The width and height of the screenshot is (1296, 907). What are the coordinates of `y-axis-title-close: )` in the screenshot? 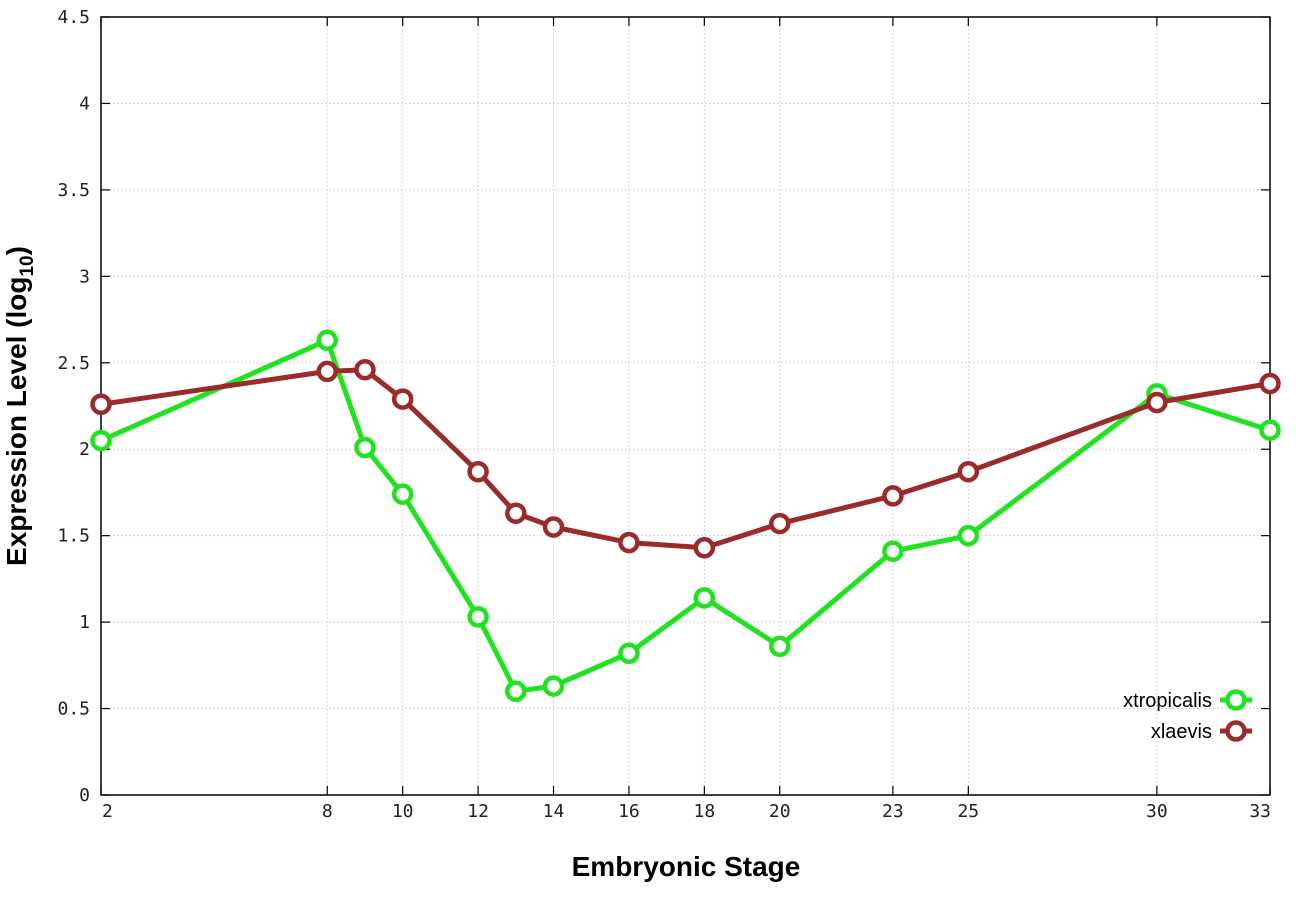 It's located at (16, 250).